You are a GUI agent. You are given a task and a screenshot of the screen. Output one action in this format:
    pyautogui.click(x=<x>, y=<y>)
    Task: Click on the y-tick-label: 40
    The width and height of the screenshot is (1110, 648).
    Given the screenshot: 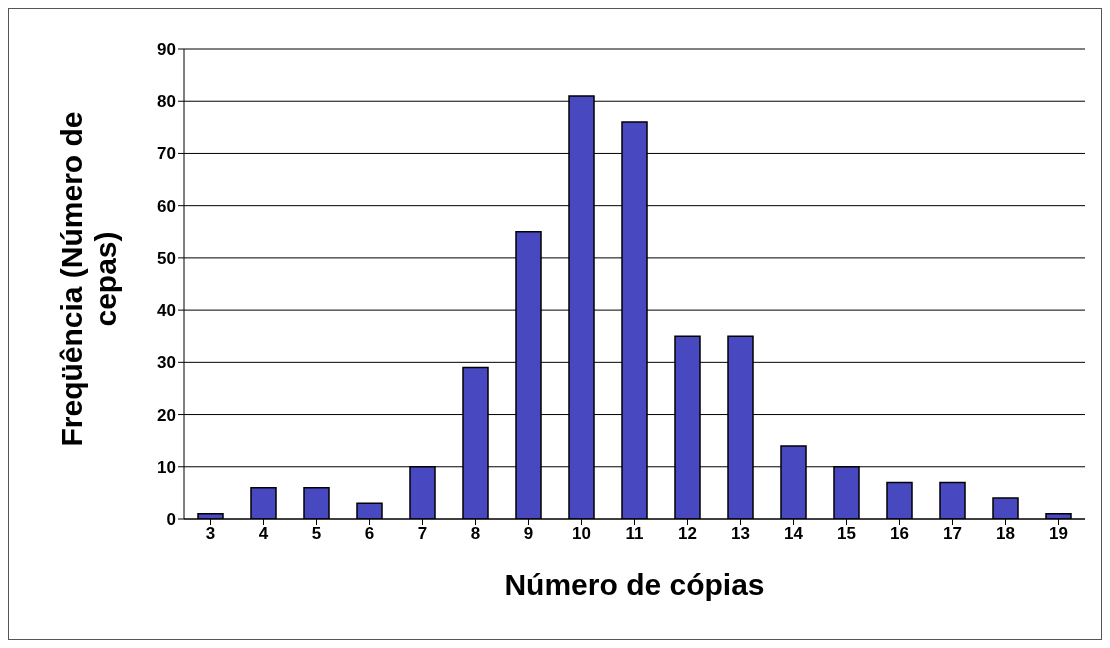 What is the action you would take?
    pyautogui.click(x=166, y=311)
    